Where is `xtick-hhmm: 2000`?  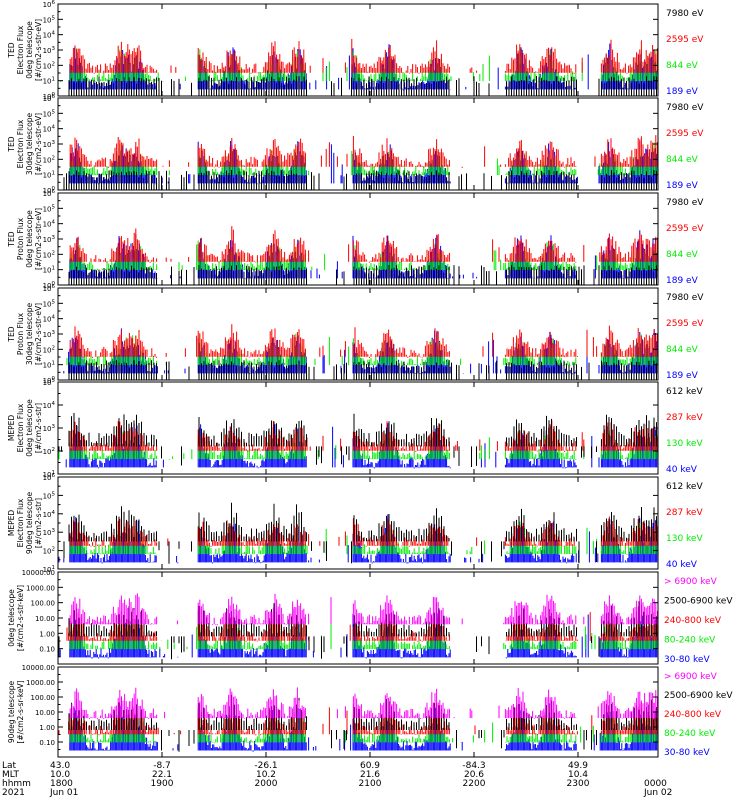 xtick-hhmm: 2000 is located at coordinates (266, 784).